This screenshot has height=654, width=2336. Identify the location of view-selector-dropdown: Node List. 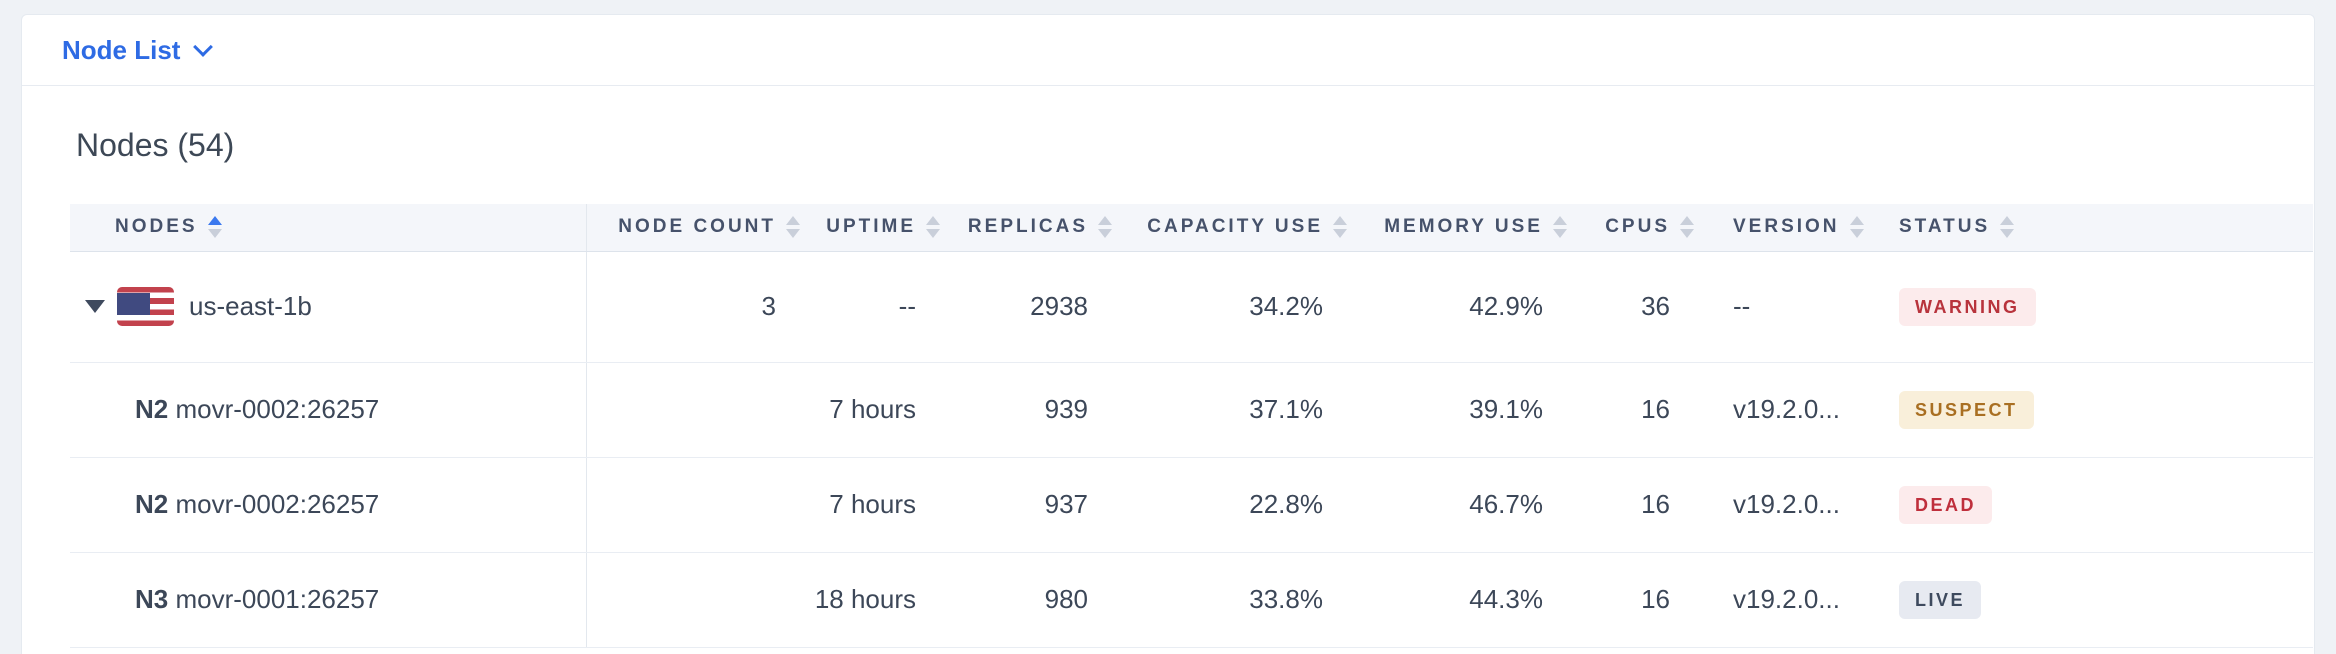
(138, 50).